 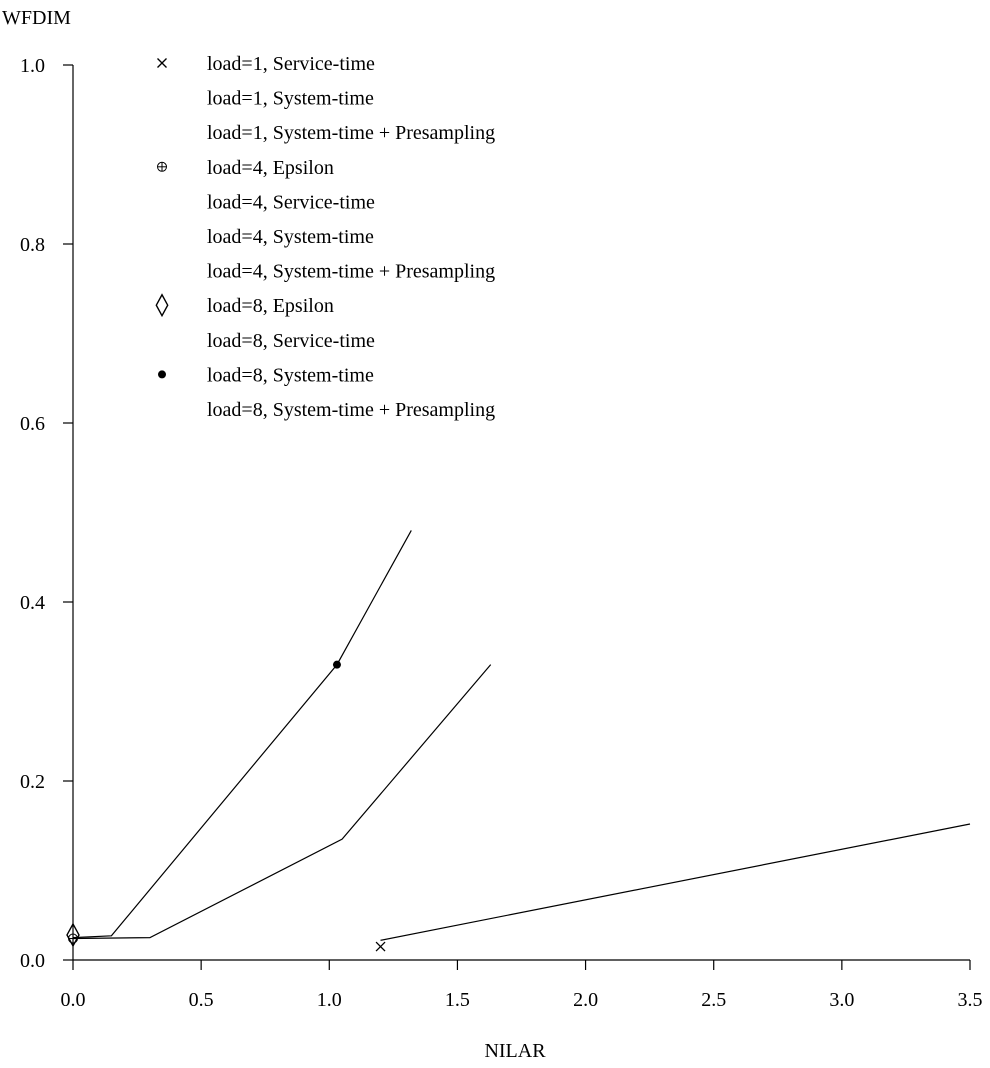 What do you see at coordinates (270, 168) in the screenshot?
I see `legend-label: load=4, Epsilon` at bounding box center [270, 168].